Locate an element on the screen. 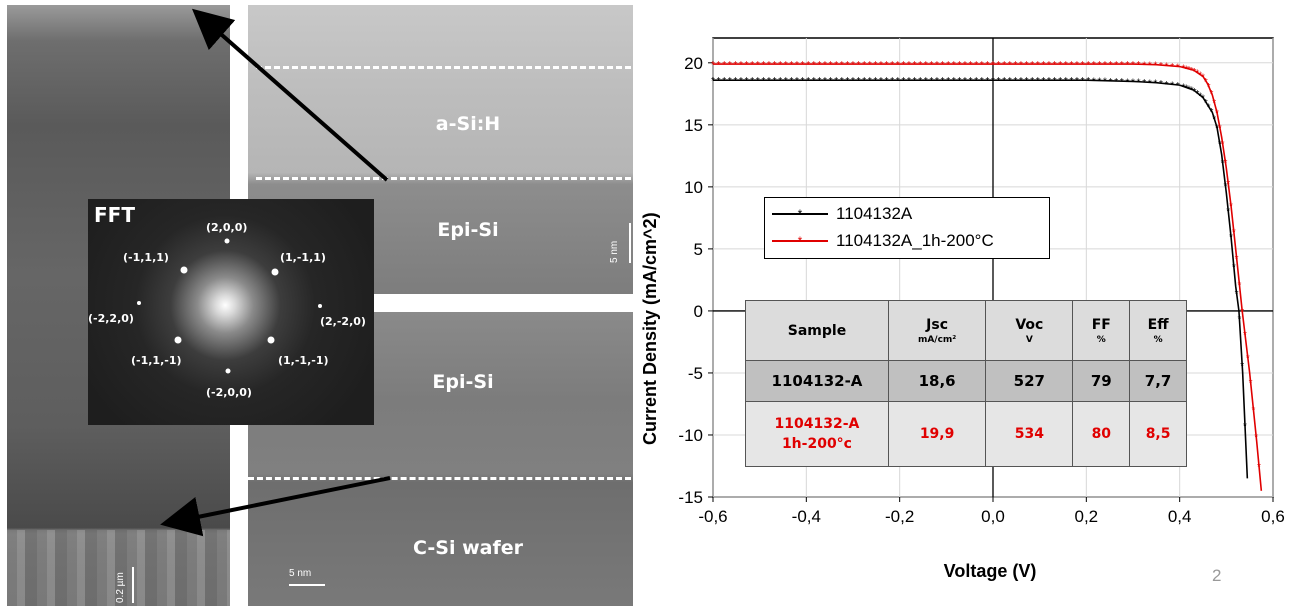  scale-bar-top is located at coordinates (630, 243).